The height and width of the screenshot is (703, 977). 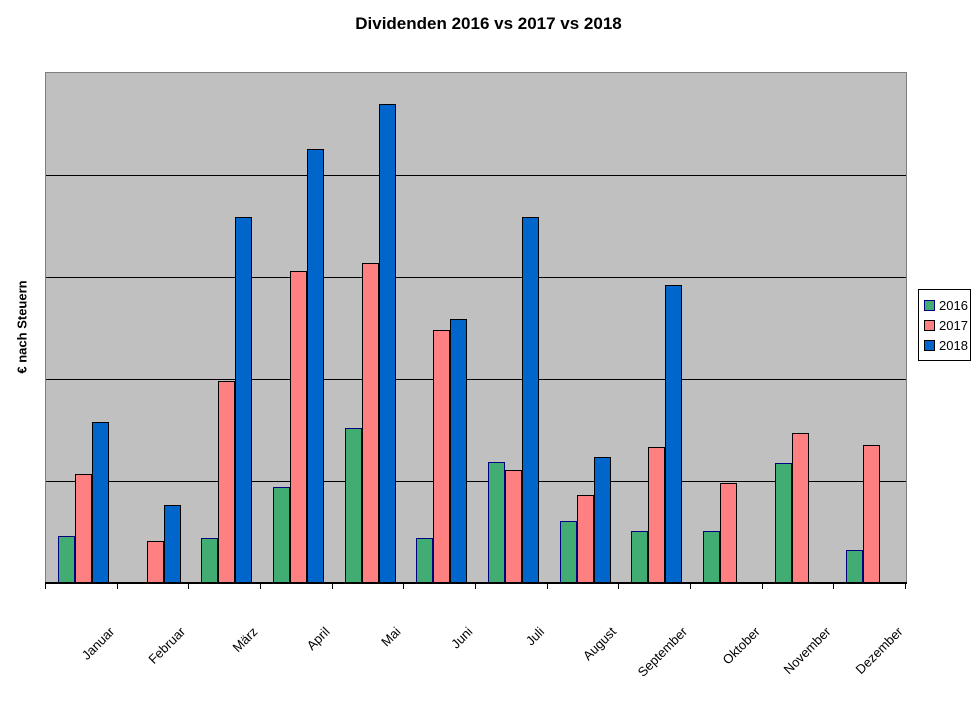 I want to click on x-axis-line, so click(x=476, y=583).